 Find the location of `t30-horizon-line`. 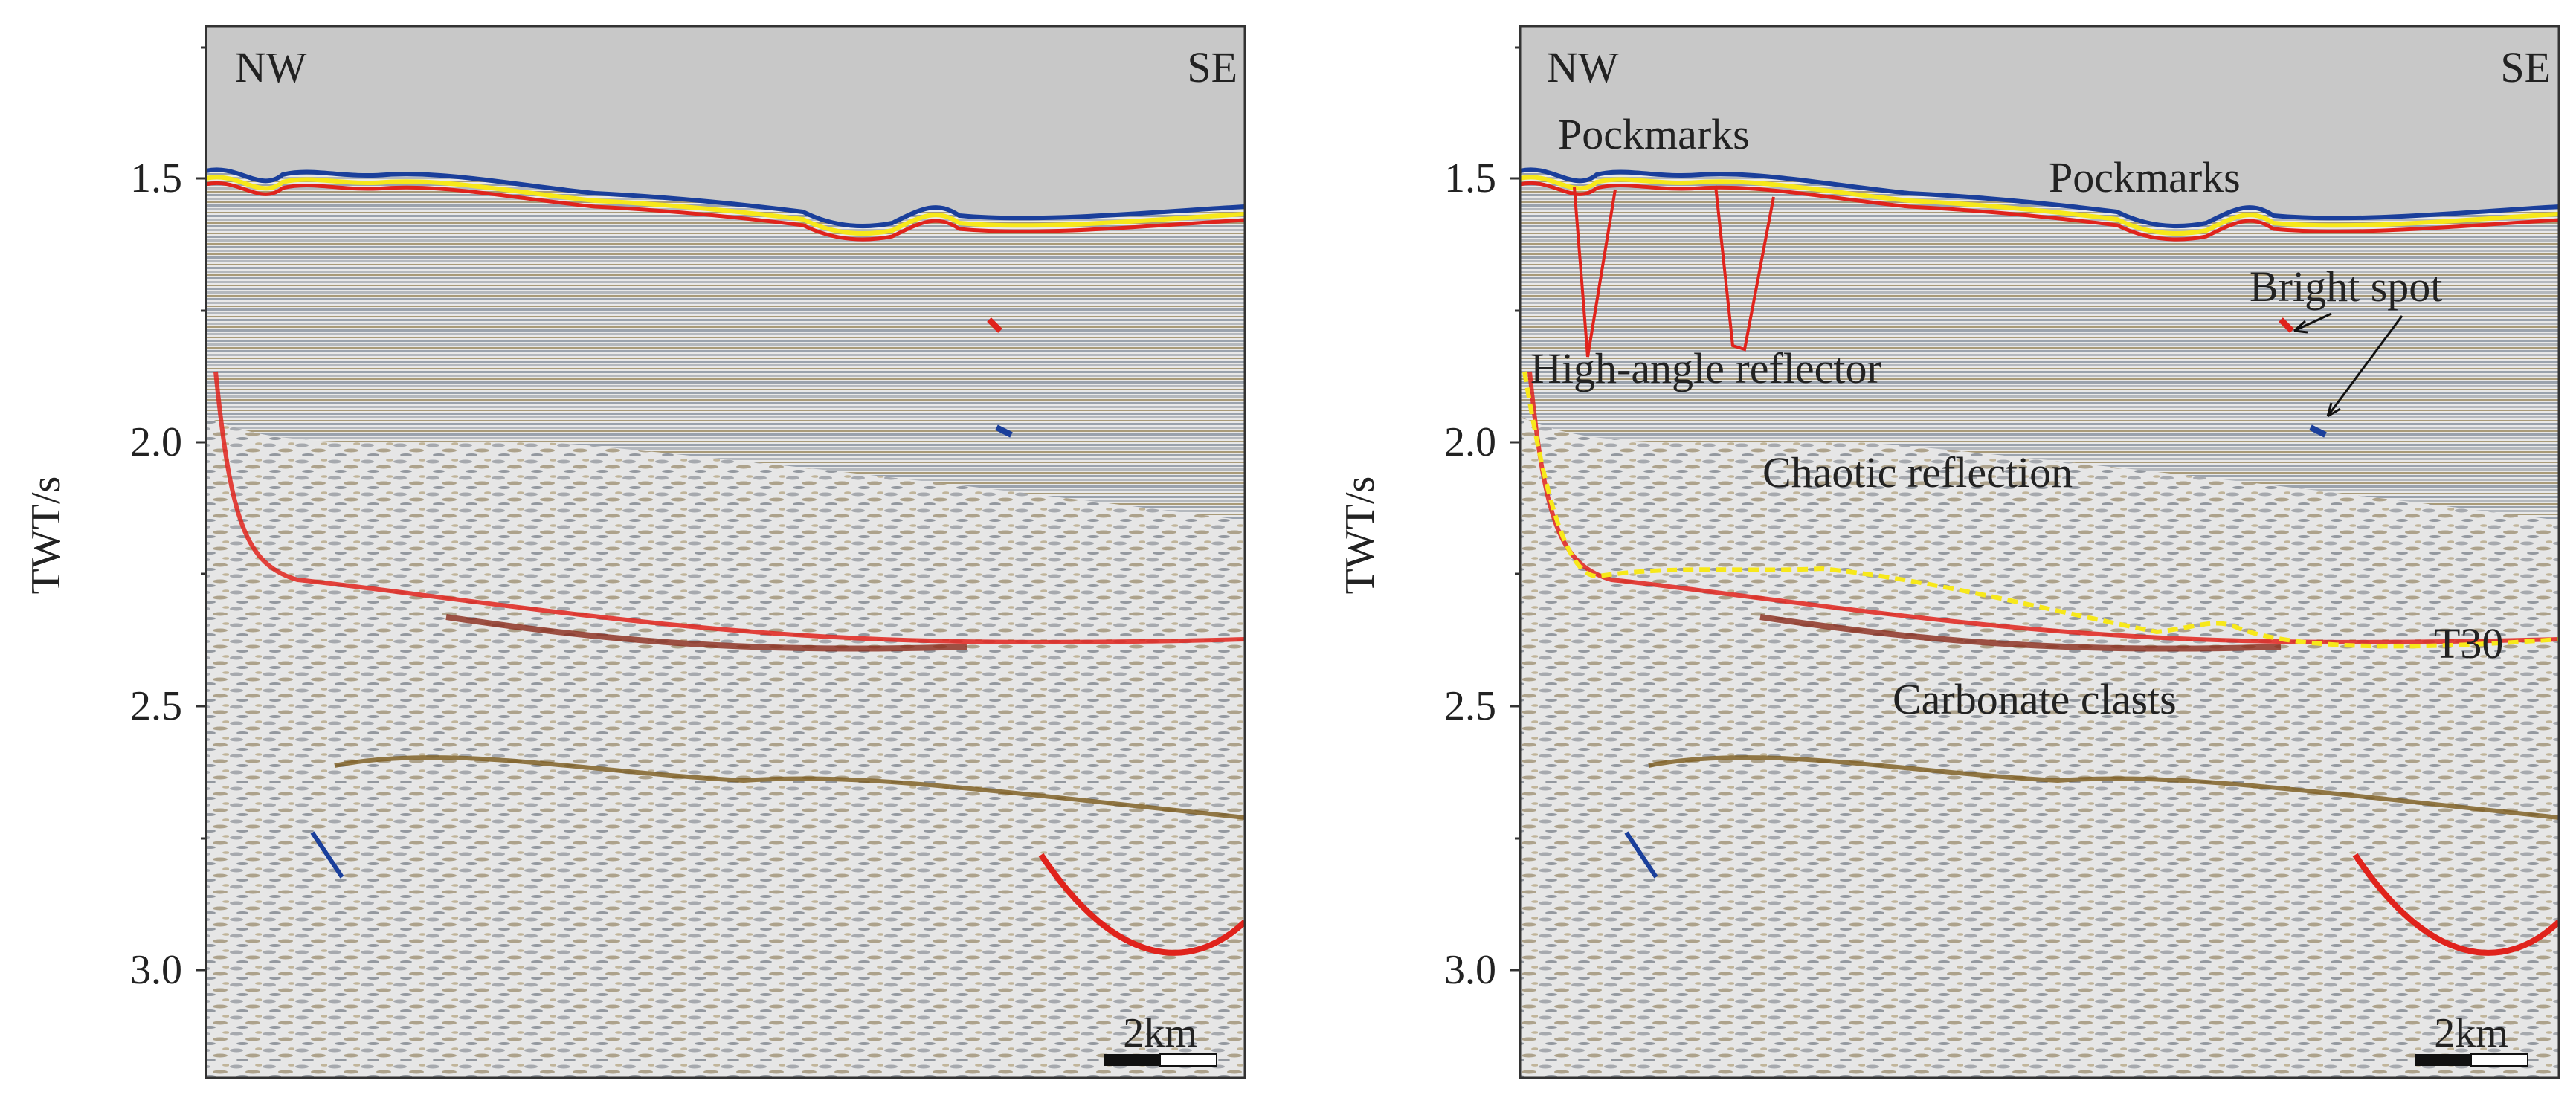

t30-horizon-line is located at coordinates (2040, 510).